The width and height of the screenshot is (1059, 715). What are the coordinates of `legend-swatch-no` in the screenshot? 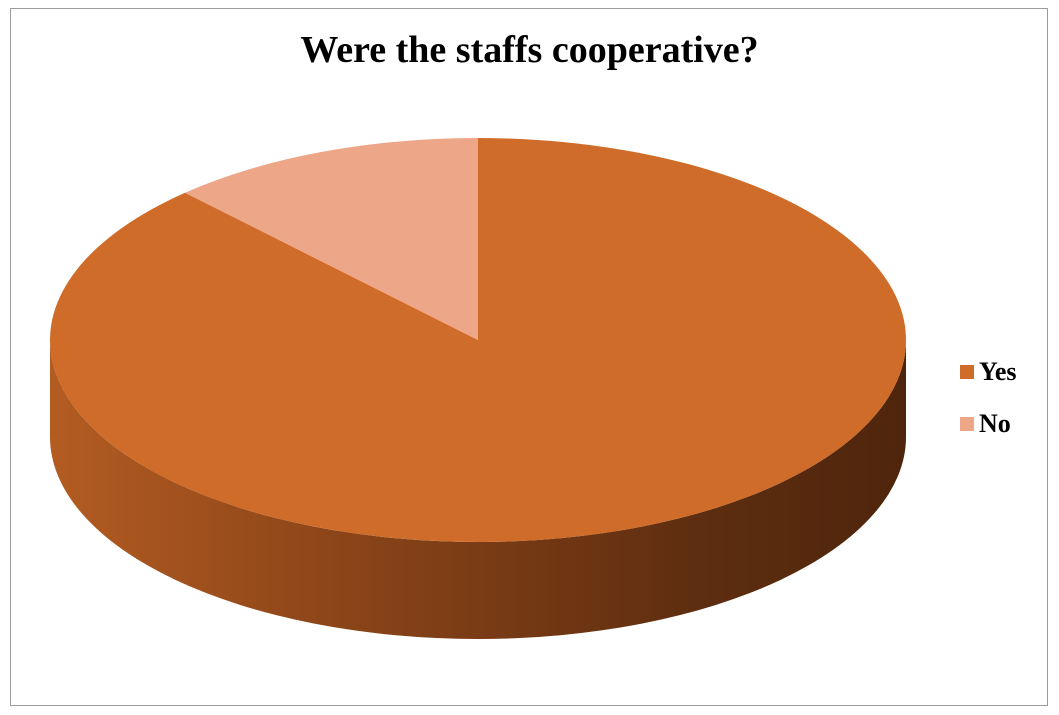 It's located at (967, 423).